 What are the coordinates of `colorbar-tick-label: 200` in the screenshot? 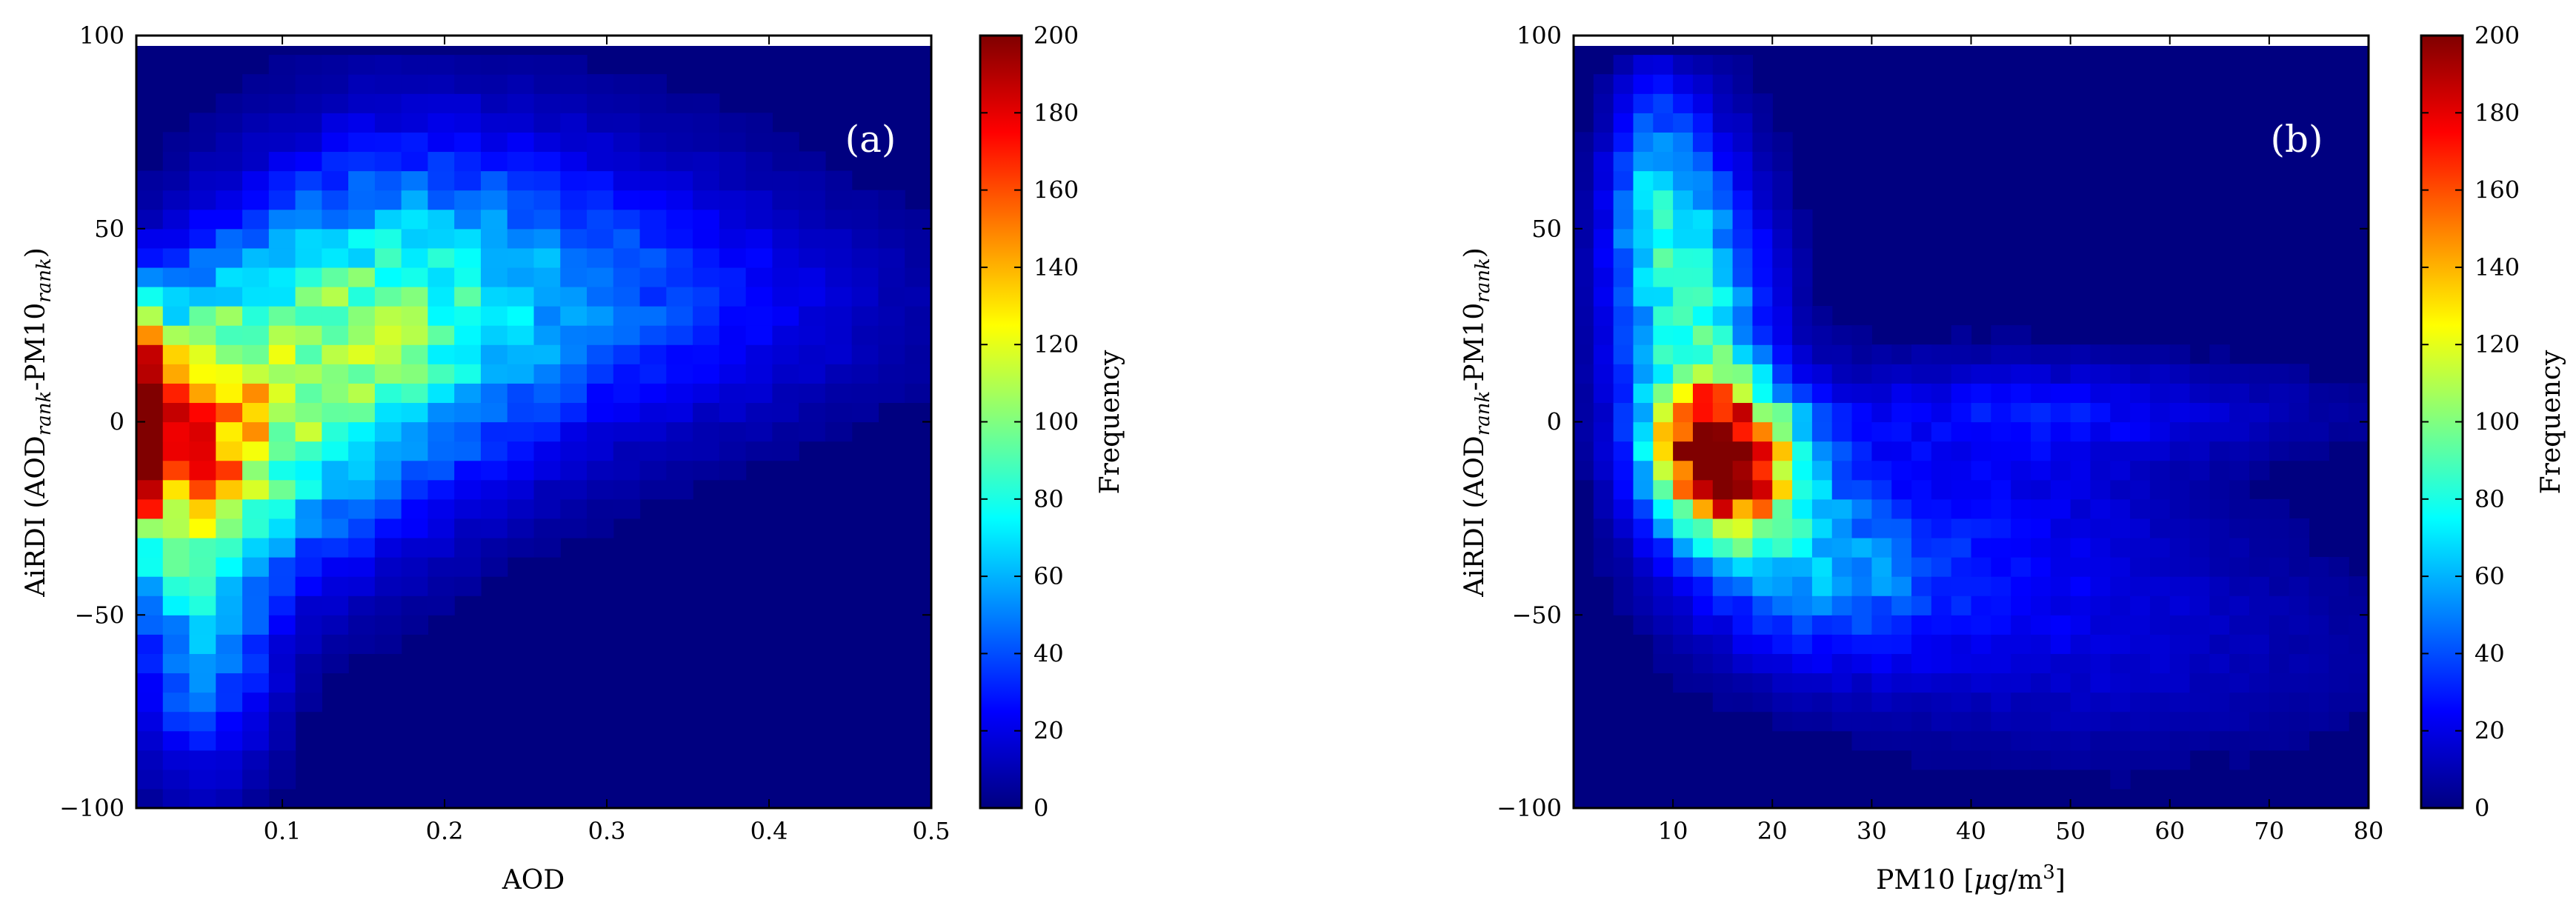 It's located at (1056, 35).